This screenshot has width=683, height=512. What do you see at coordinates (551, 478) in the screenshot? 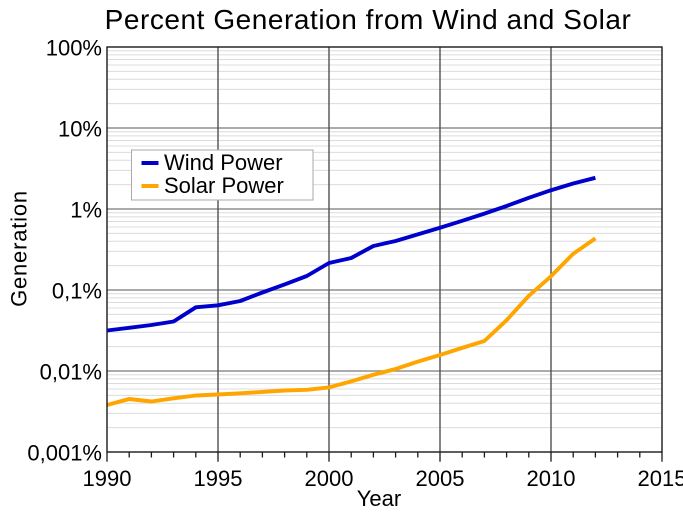
I see `svg-text: 2010` at bounding box center [551, 478].